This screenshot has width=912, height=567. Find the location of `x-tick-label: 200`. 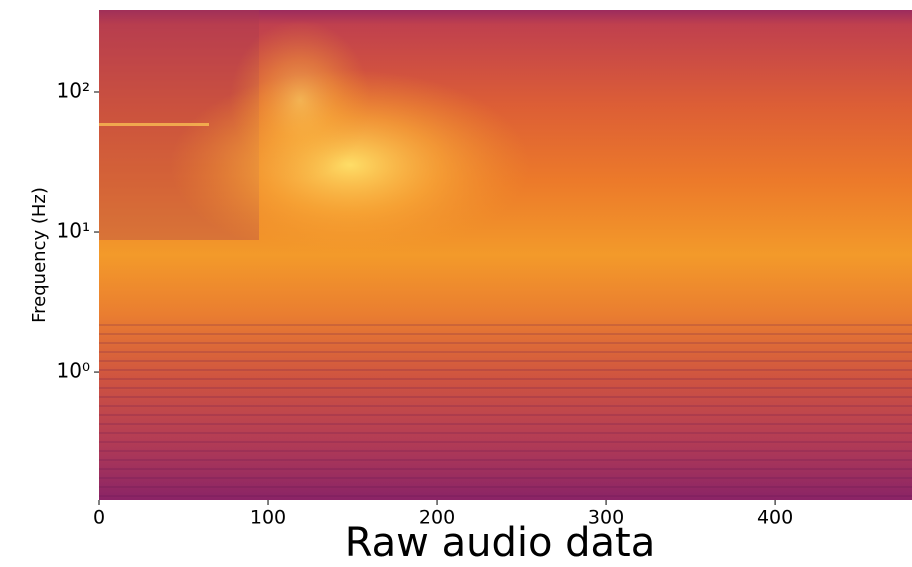

x-tick-label: 200 is located at coordinates (437, 518).